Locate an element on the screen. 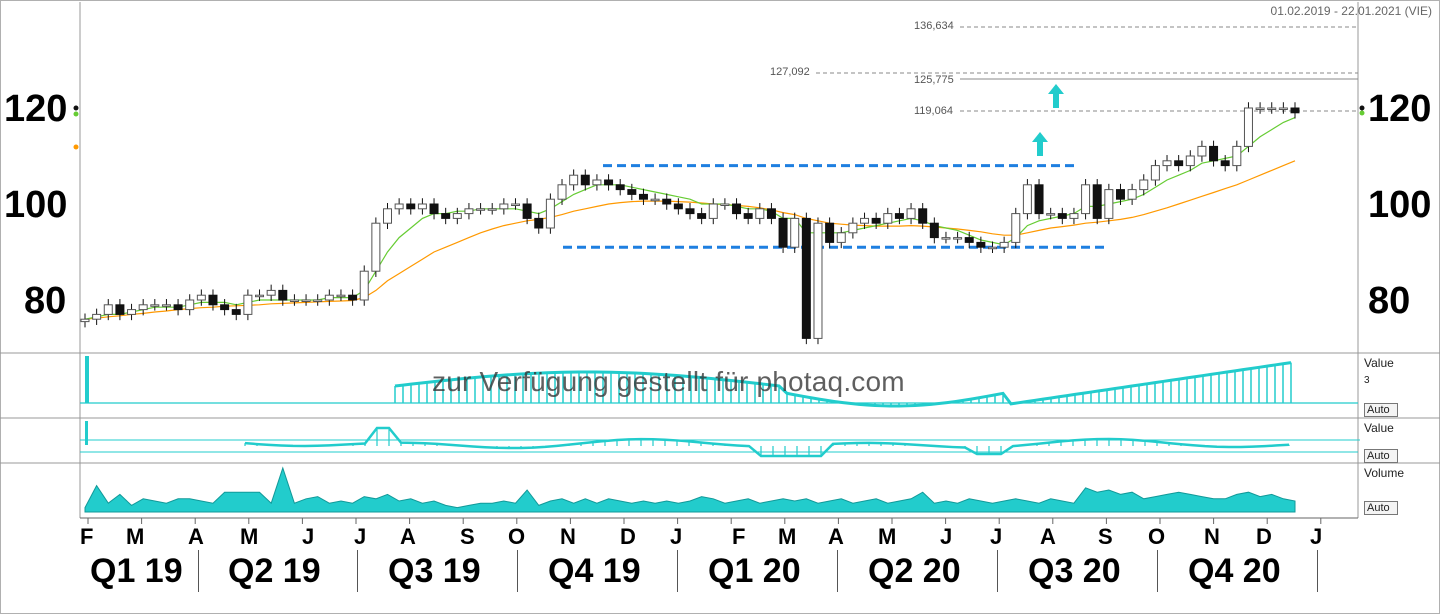 Image resolution: width=1440 pixels, height=614 pixels. month-label: O is located at coordinates (1157, 536).